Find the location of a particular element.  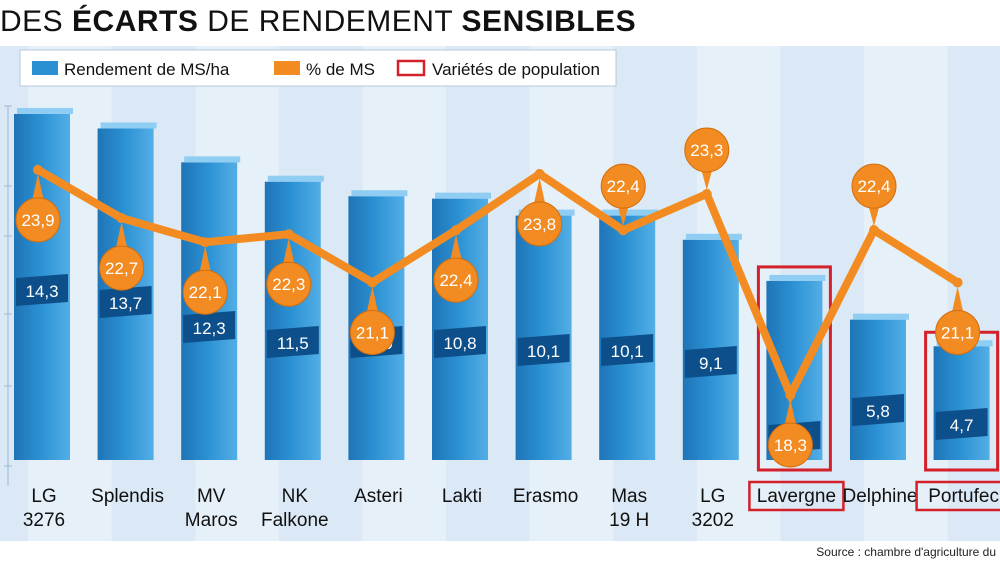

bar-value-label: 10,8 is located at coordinates (459, 343).